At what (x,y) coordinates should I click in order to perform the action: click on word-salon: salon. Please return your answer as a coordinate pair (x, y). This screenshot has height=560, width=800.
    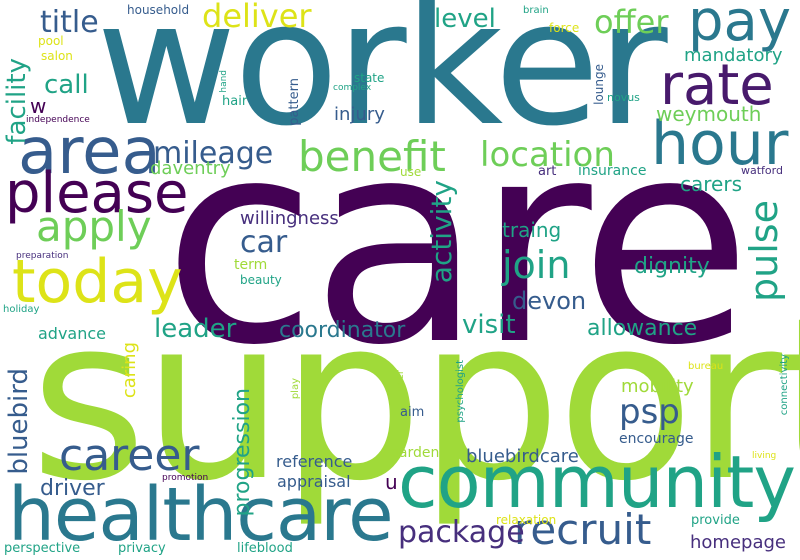
    Looking at the image, I should click on (57, 56).